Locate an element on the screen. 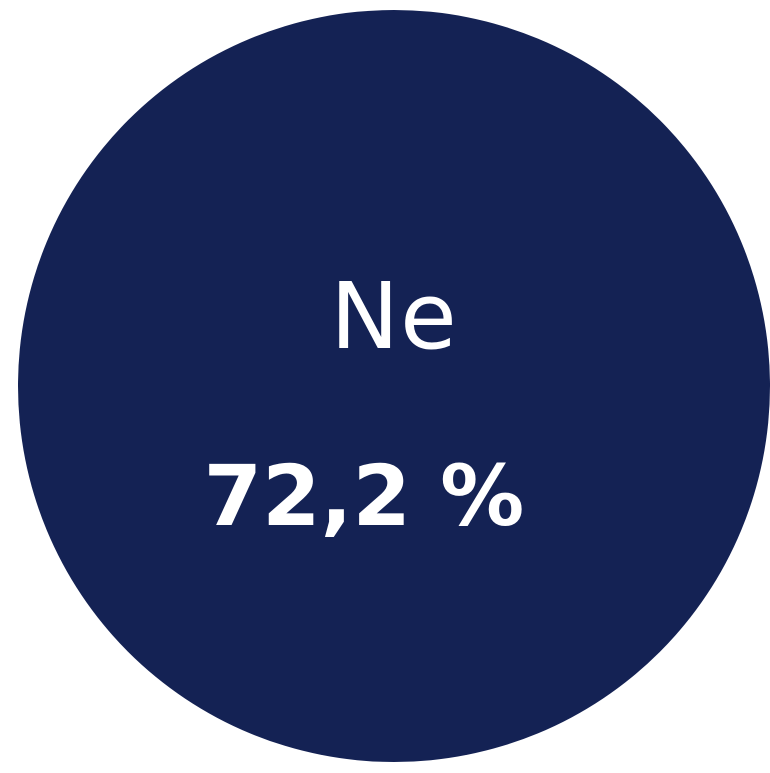 Image resolution: width=770 pixels, height=773 pixels. slice-value-label-ne: 72,2 % is located at coordinates (364, 496).